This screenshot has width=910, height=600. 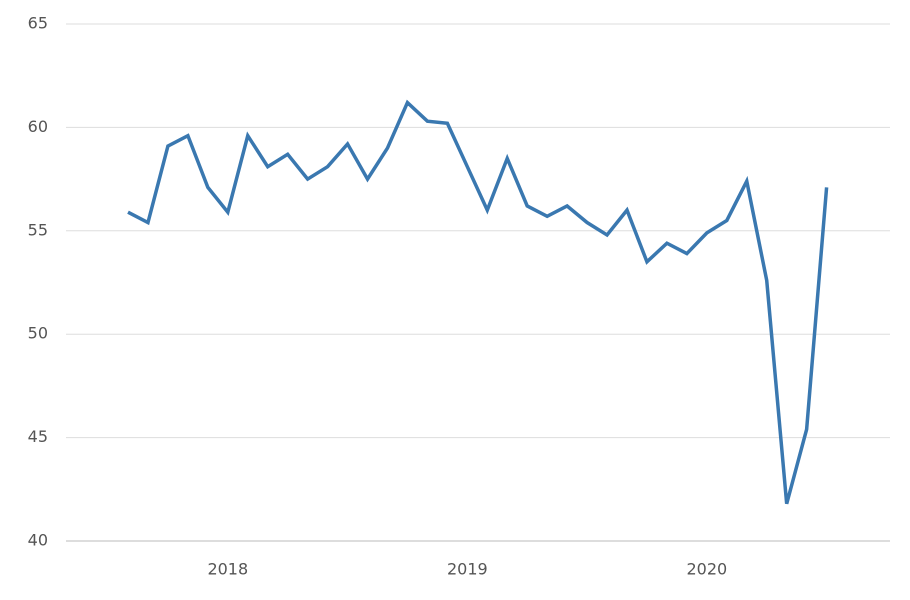 What do you see at coordinates (38, 540) in the screenshot?
I see `y-tick-label: 40` at bounding box center [38, 540].